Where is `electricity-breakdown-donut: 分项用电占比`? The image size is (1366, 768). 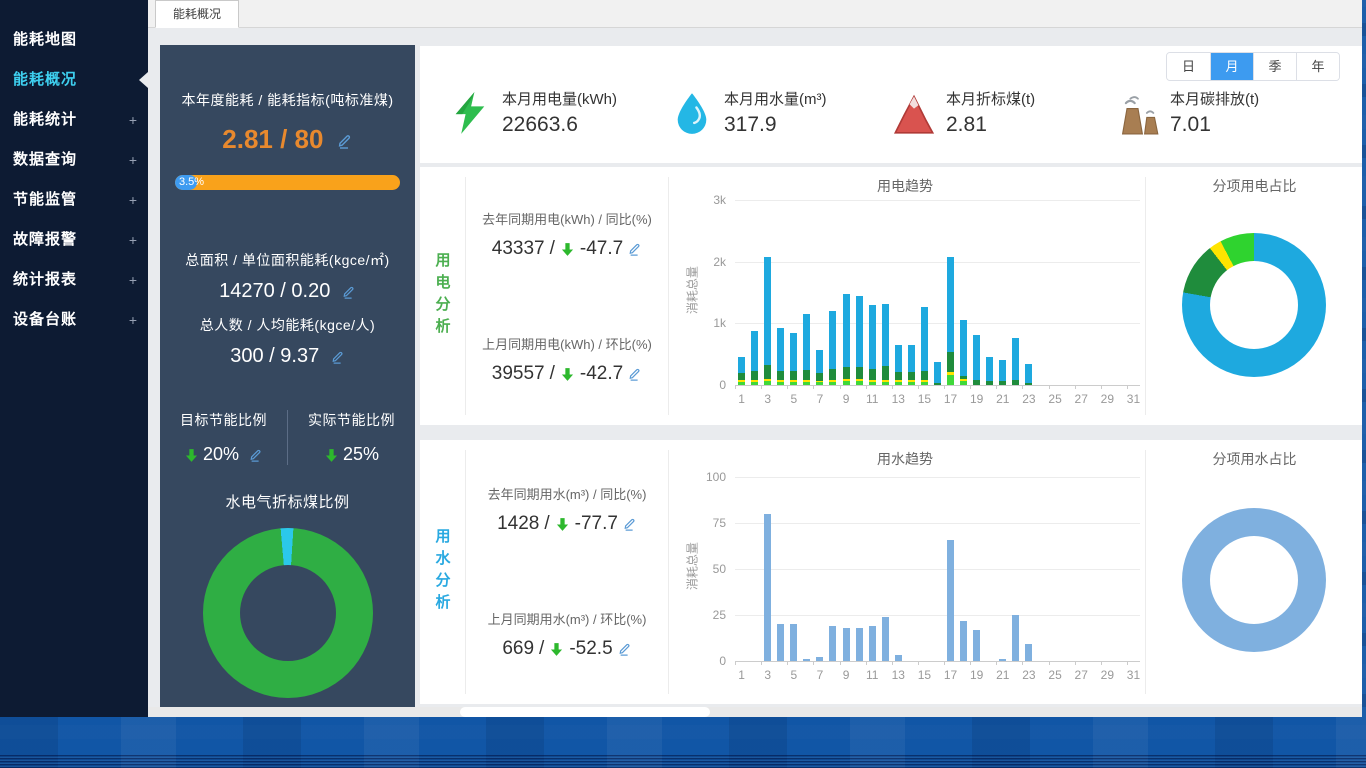 electricity-breakdown-donut: 分项用电占比 is located at coordinates (1254, 296).